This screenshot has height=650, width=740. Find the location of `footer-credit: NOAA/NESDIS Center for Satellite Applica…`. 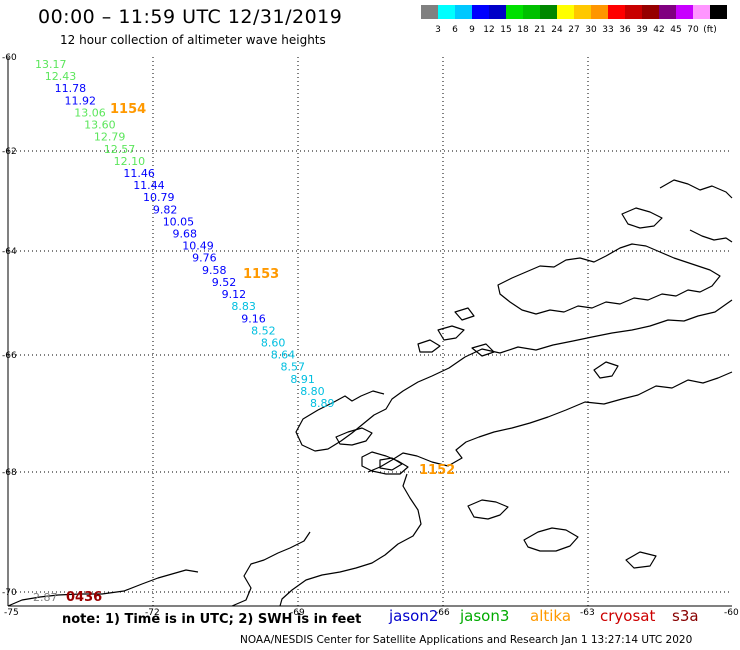

footer-credit: NOAA/NESDIS Center for Satellite Applica… is located at coordinates (466, 640).